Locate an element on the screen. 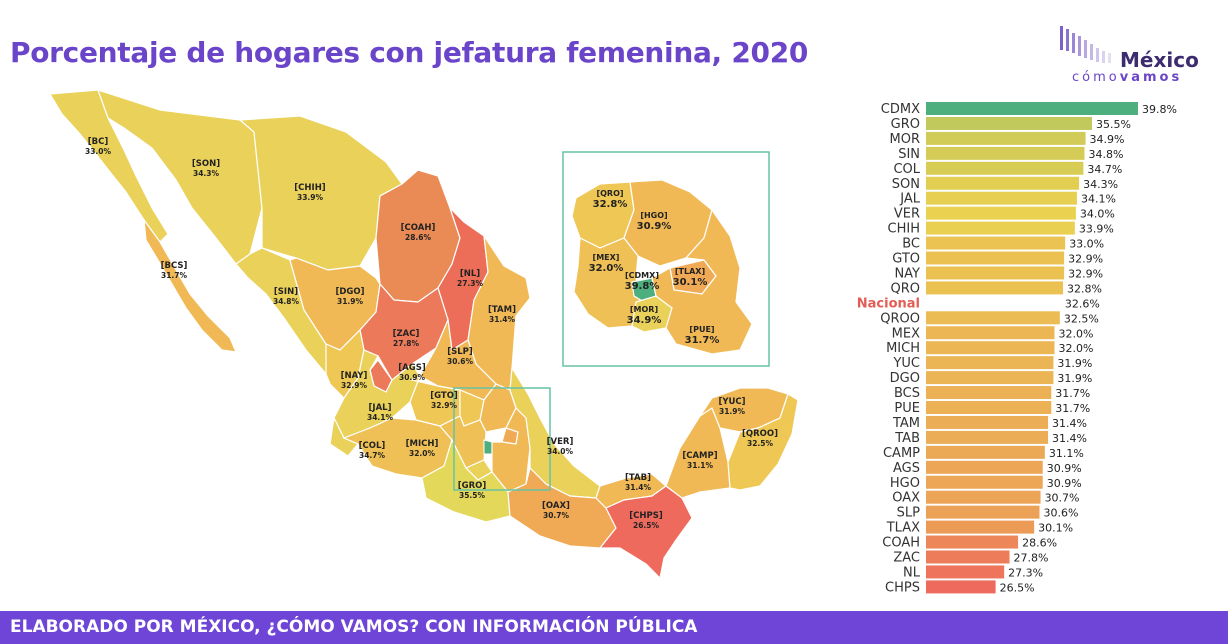 This screenshot has height=644, width=1228. map-label-col: [COL] is located at coordinates (372, 446).